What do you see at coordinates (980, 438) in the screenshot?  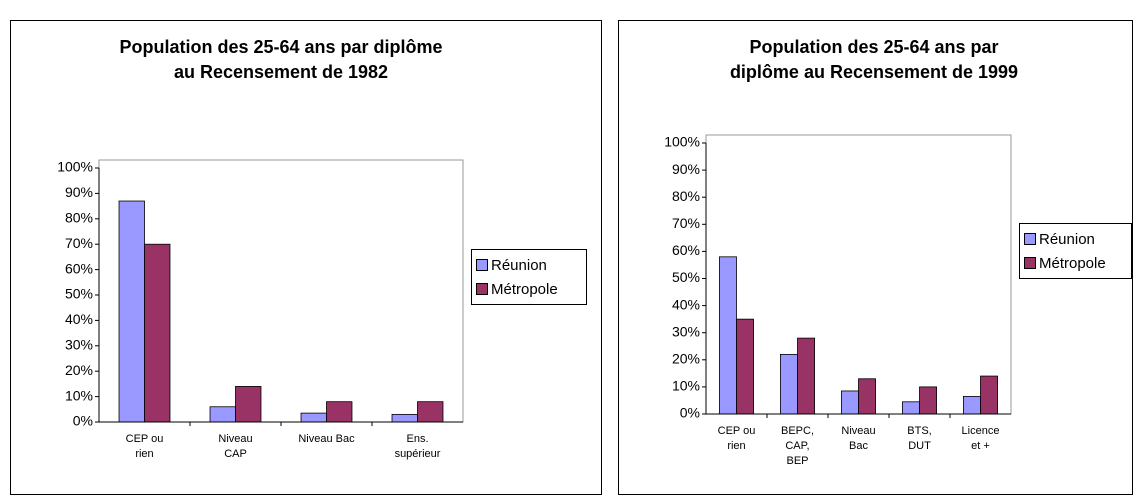 I see `x-tick-label: Licence et +` at bounding box center [980, 438].